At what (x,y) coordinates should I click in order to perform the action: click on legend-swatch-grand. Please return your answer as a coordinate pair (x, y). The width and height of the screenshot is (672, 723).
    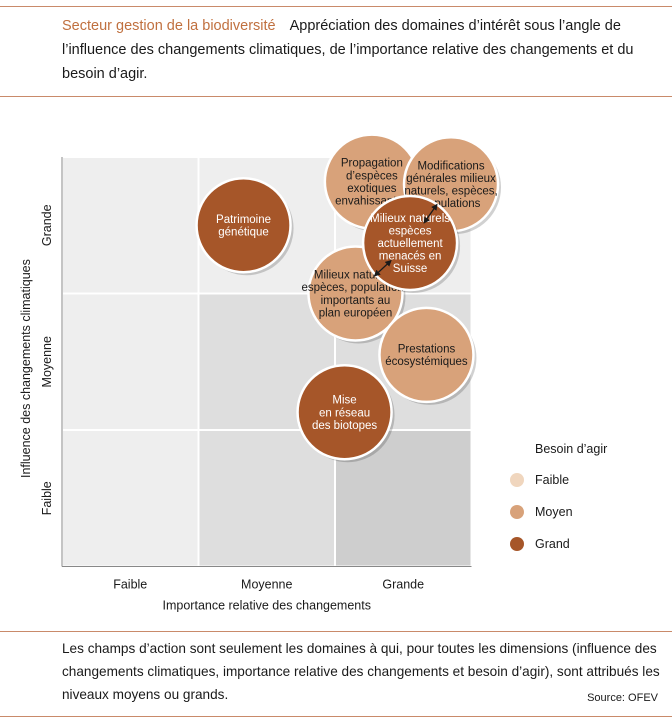
    Looking at the image, I should click on (517, 544).